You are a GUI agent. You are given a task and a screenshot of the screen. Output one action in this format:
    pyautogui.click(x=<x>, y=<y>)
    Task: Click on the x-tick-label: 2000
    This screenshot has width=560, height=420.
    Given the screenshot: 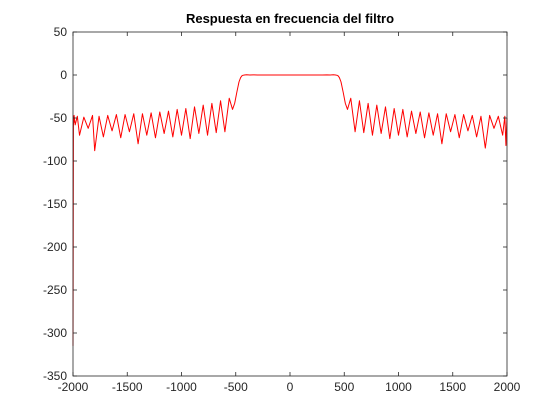 What is the action you would take?
    pyautogui.click(x=507, y=387)
    